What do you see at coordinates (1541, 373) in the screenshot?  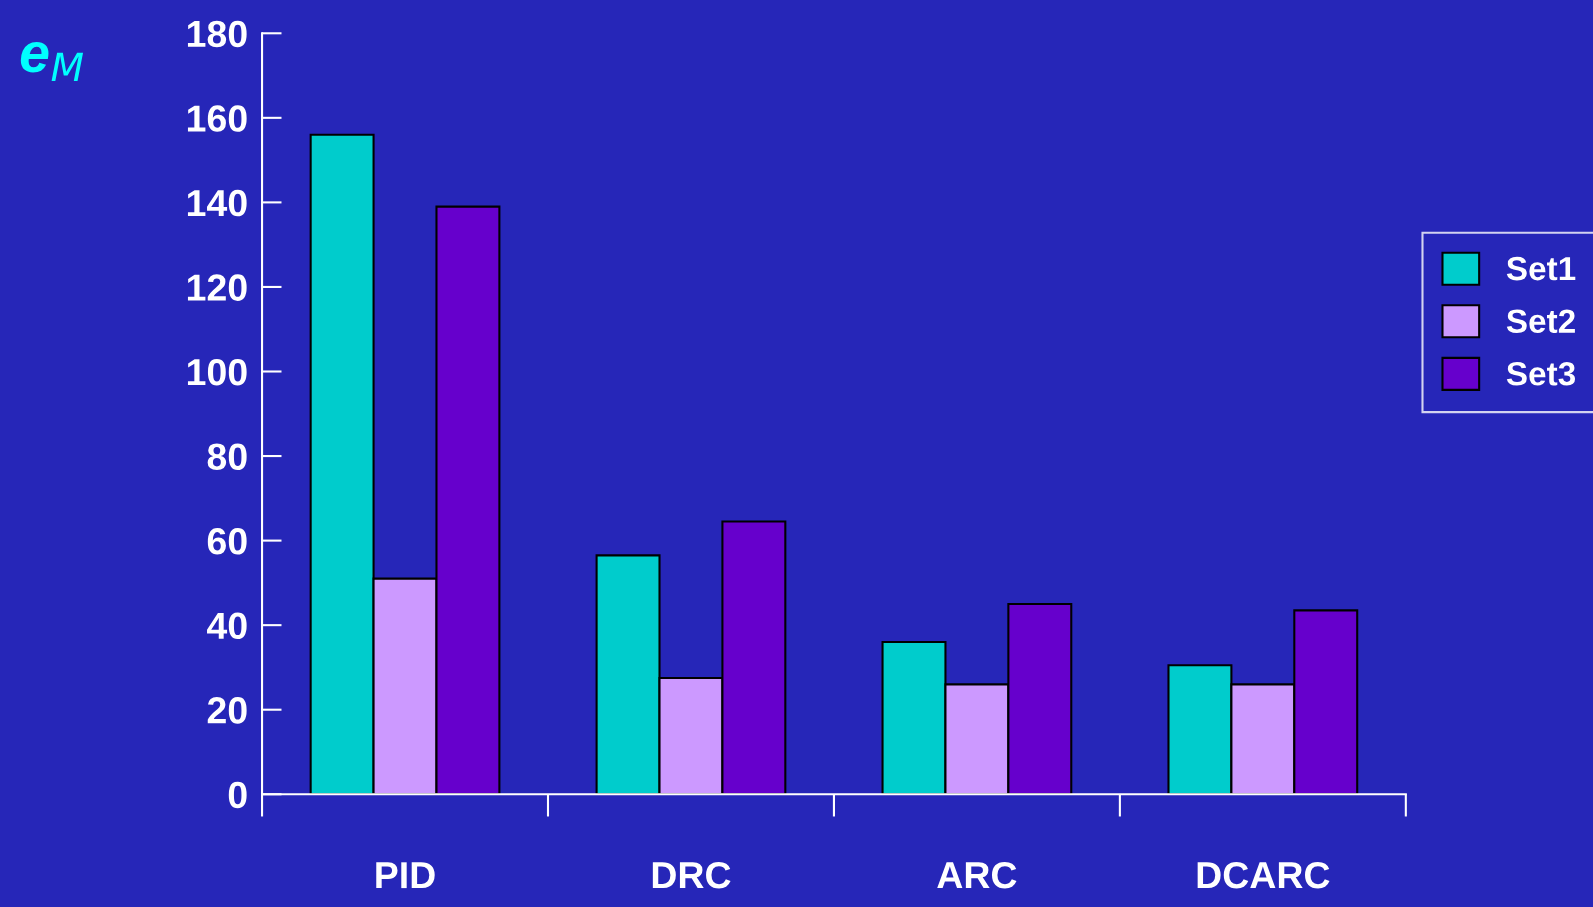 I see `legend-label: Set3` at bounding box center [1541, 373].